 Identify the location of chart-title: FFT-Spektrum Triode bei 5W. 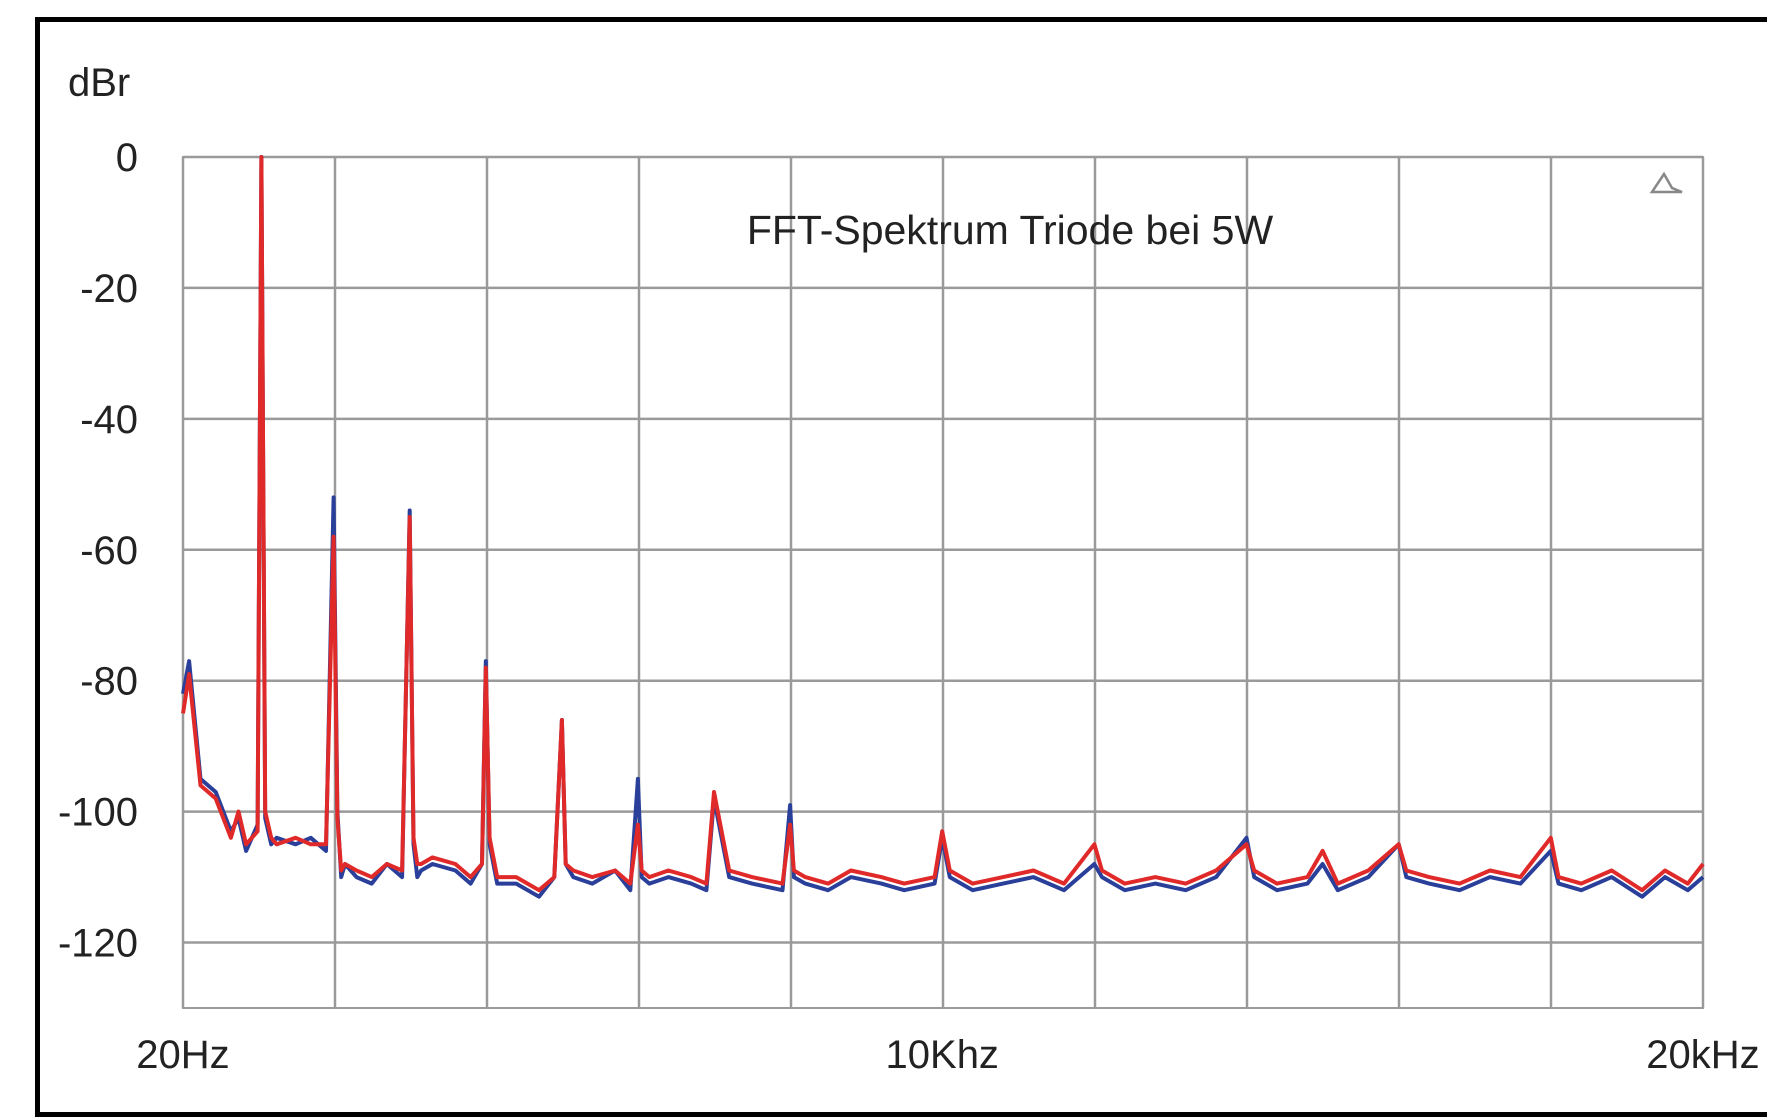
(1010, 230).